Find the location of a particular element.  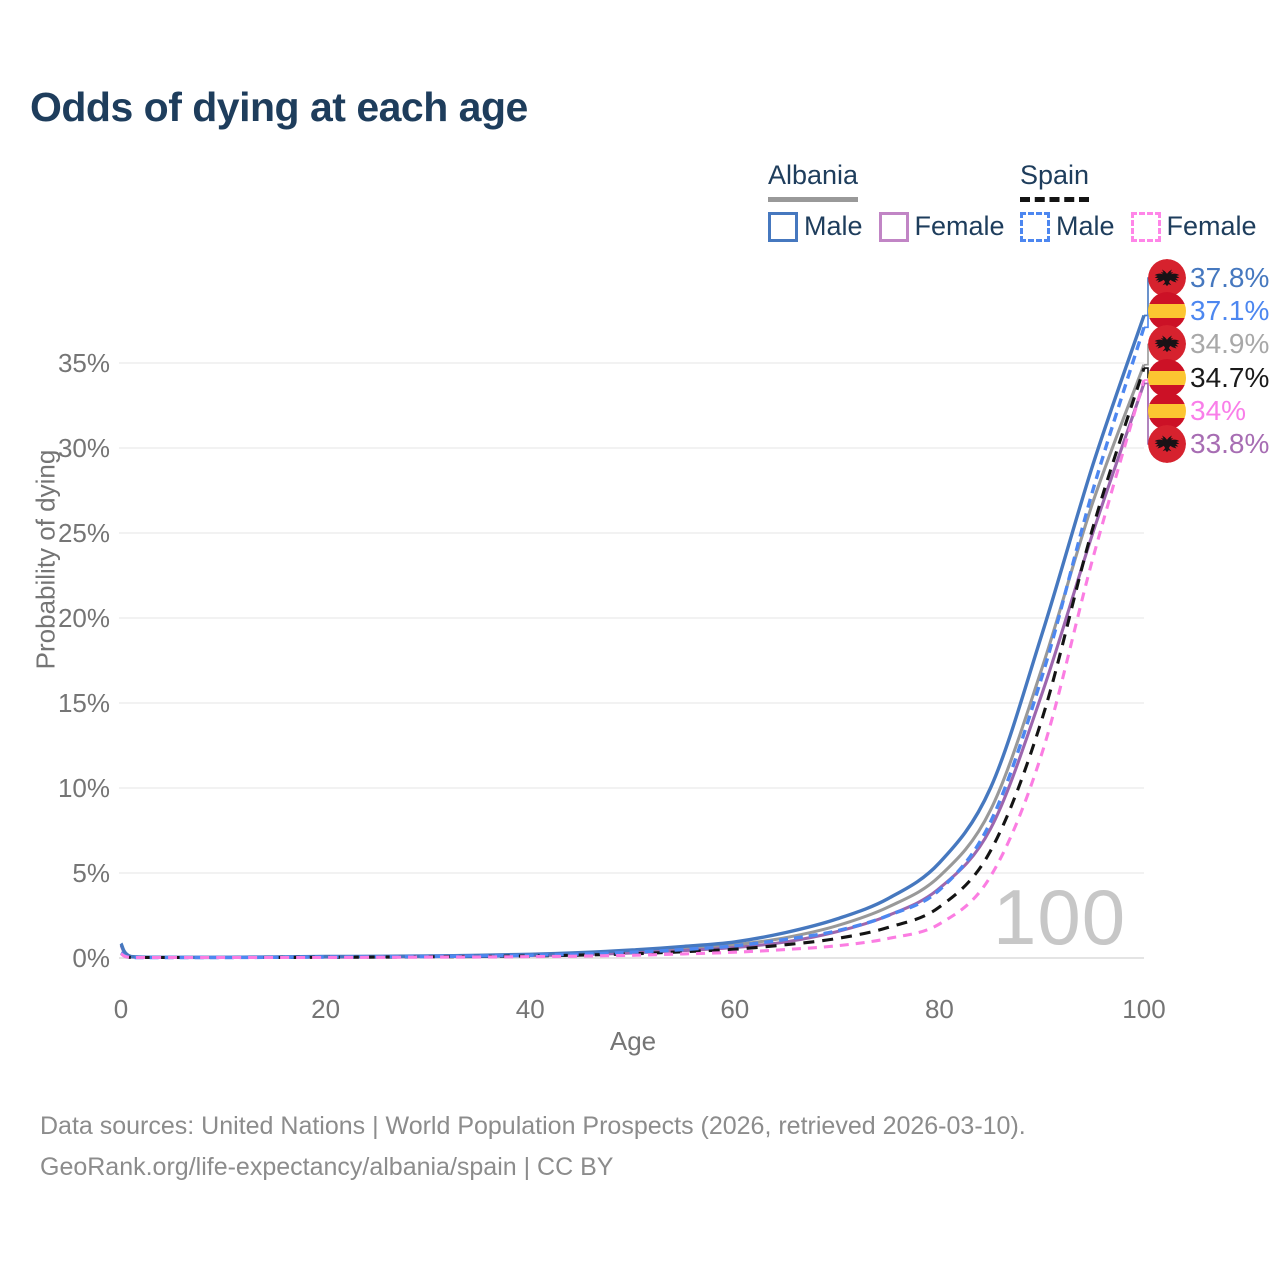

end-label-row-albania-male: 37.8% is located at coordinates (1208, 278).